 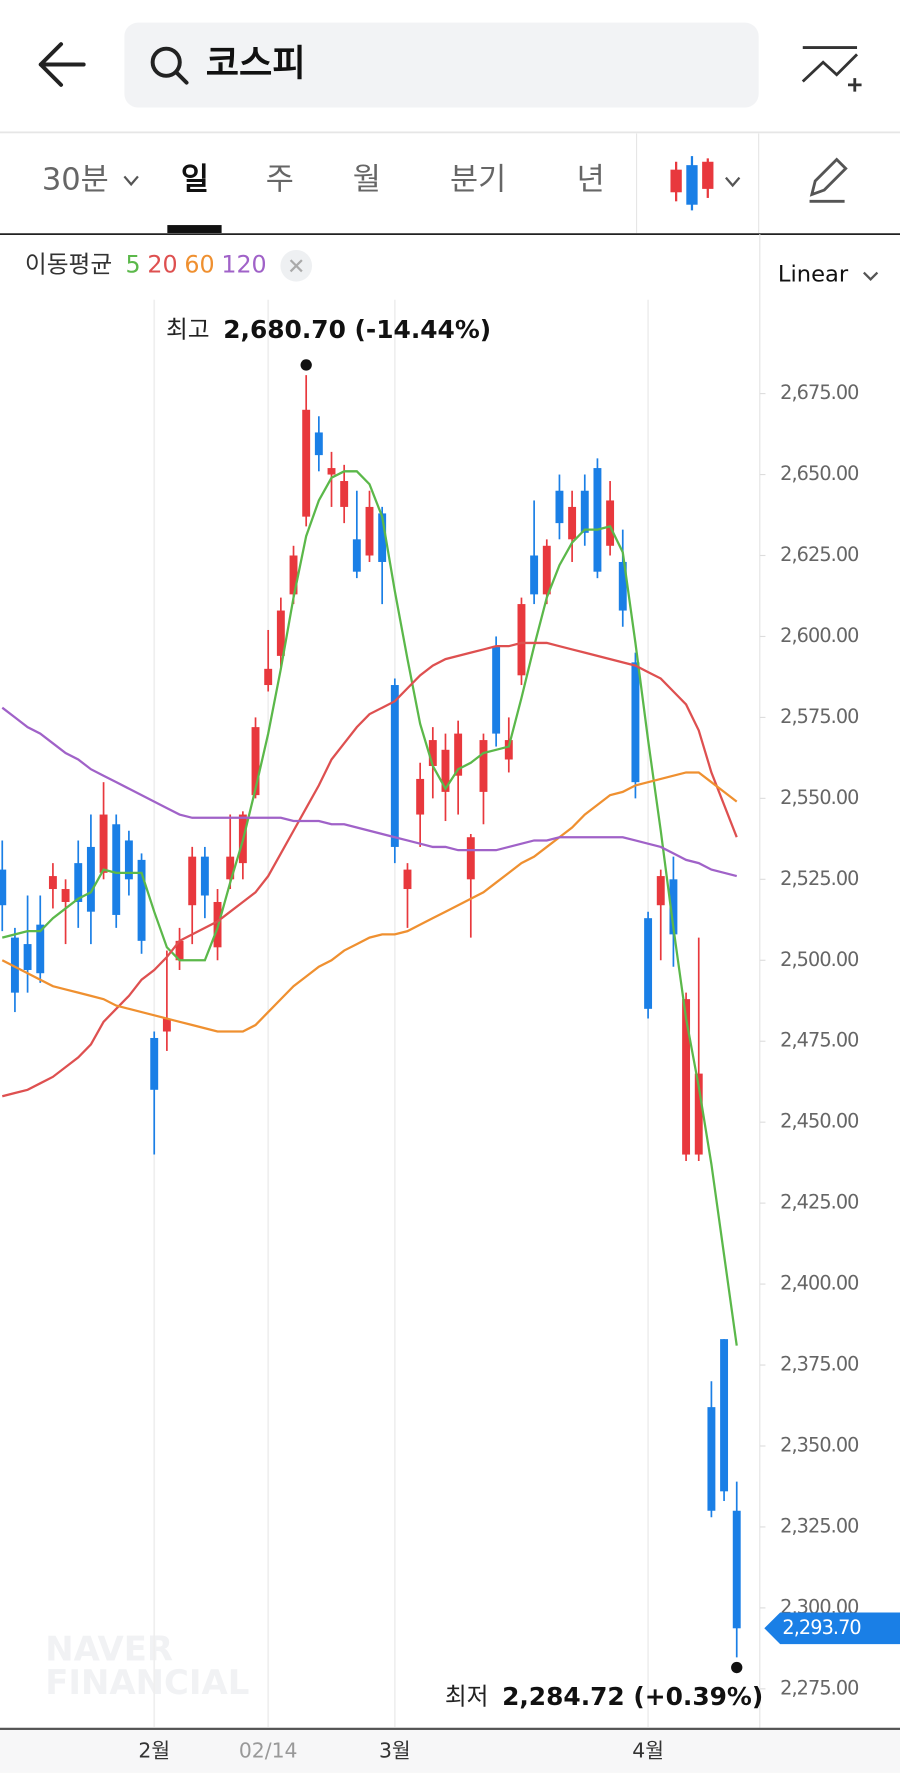 I want to click on y-tick-label: 2,350.00, so click(x=819, y=1444).